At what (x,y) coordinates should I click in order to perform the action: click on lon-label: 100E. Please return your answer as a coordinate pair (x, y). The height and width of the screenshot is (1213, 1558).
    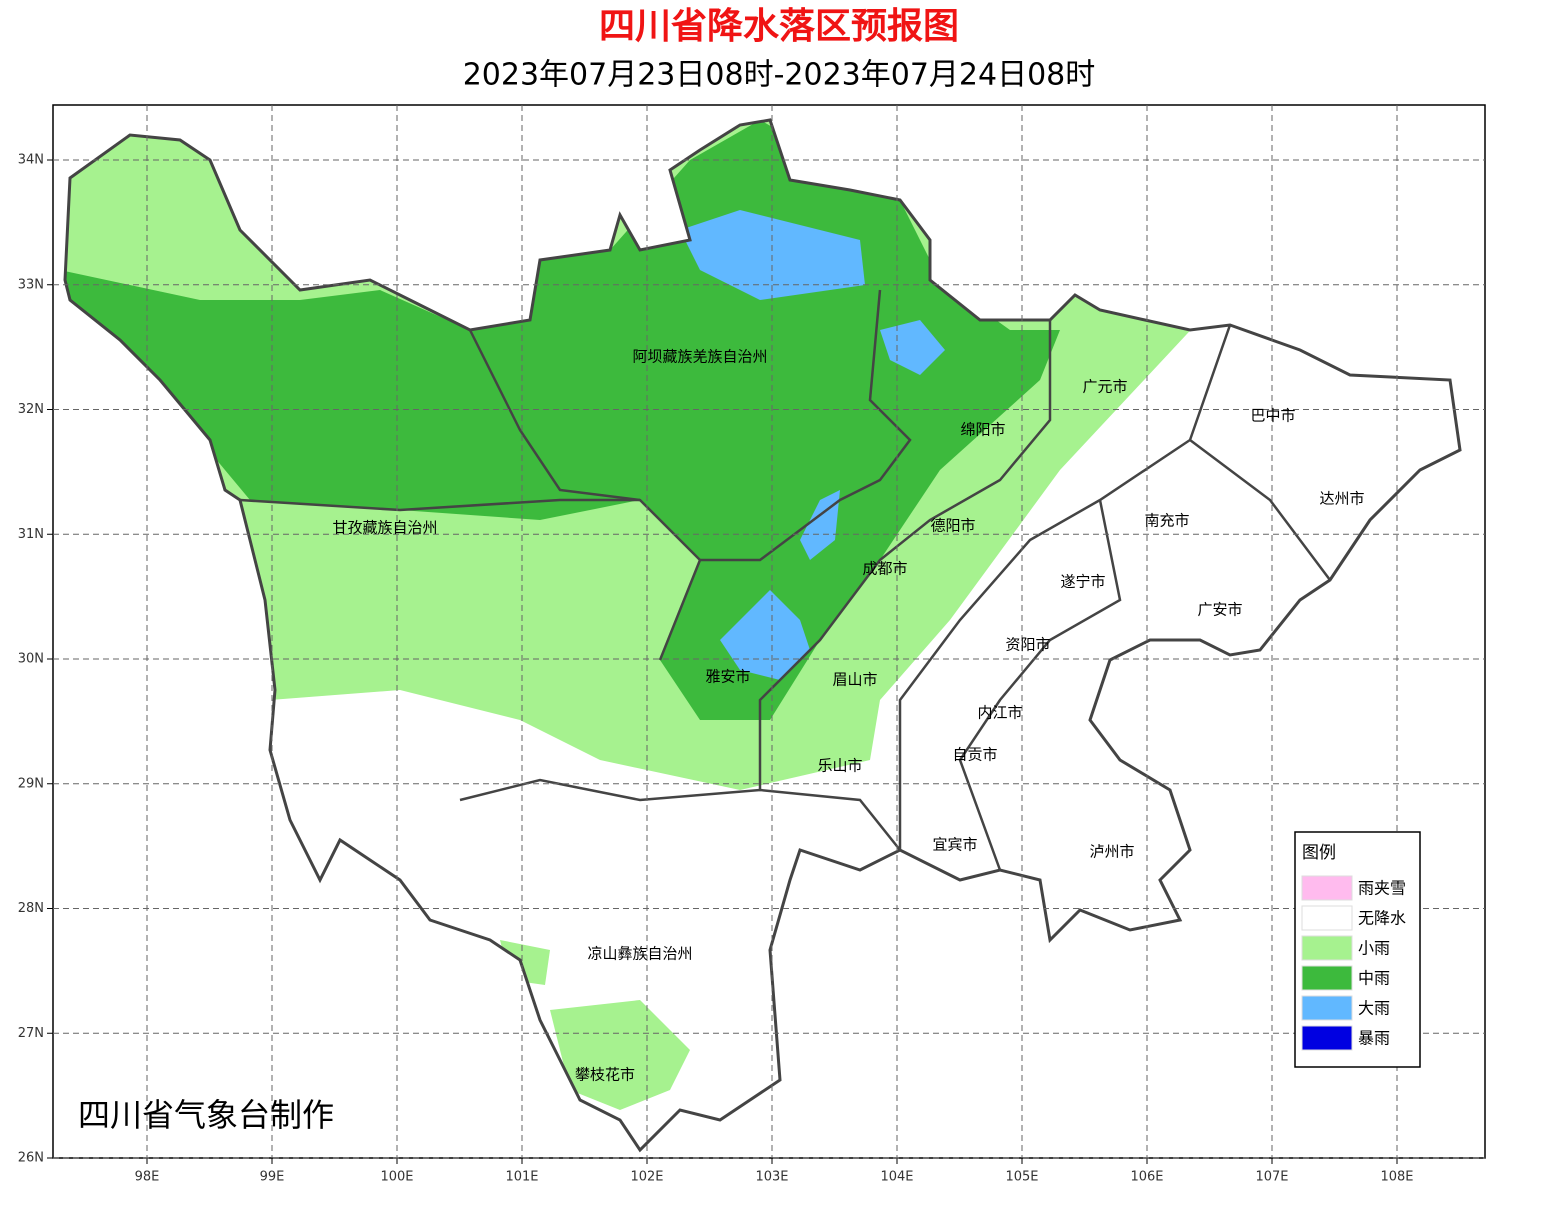
    Looking at the image, I should click on (396, 1177).